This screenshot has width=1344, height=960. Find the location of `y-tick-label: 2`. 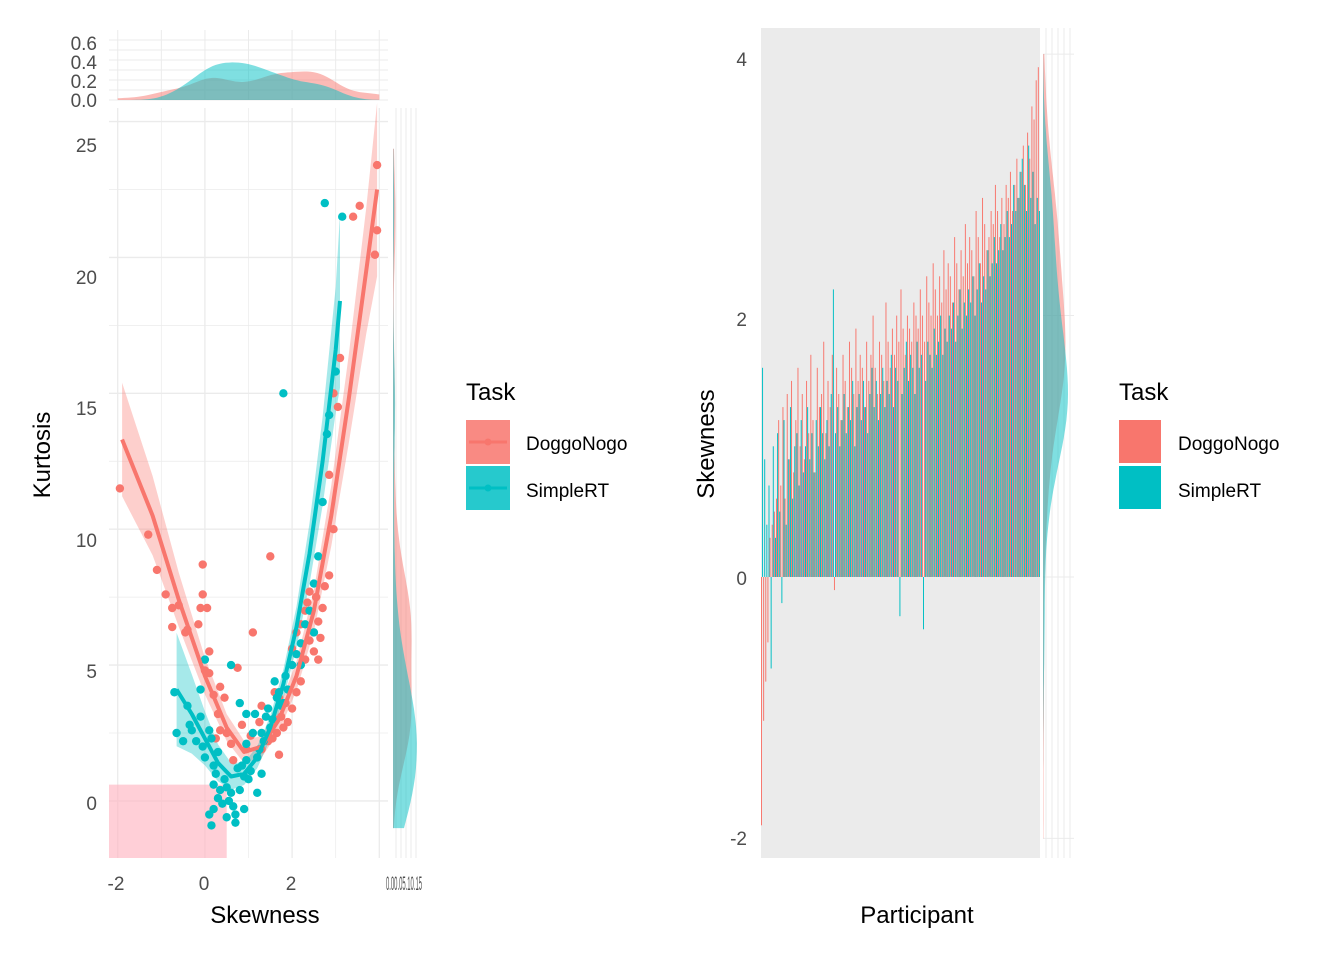

y-tick-label: 2 is located at coordinates (741, 320).